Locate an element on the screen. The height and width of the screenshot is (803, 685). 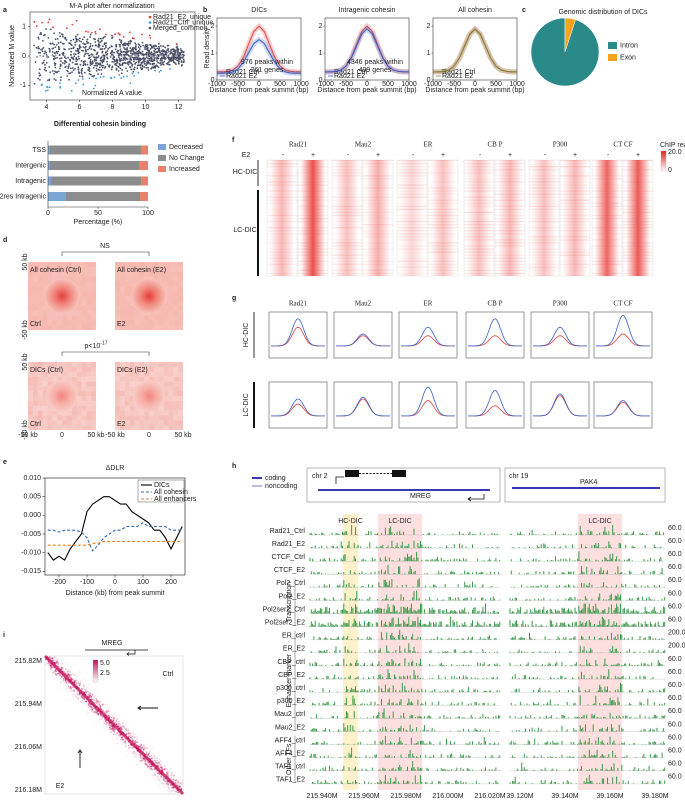
region-label: LC-DIC is located at coordinates (599, 521).